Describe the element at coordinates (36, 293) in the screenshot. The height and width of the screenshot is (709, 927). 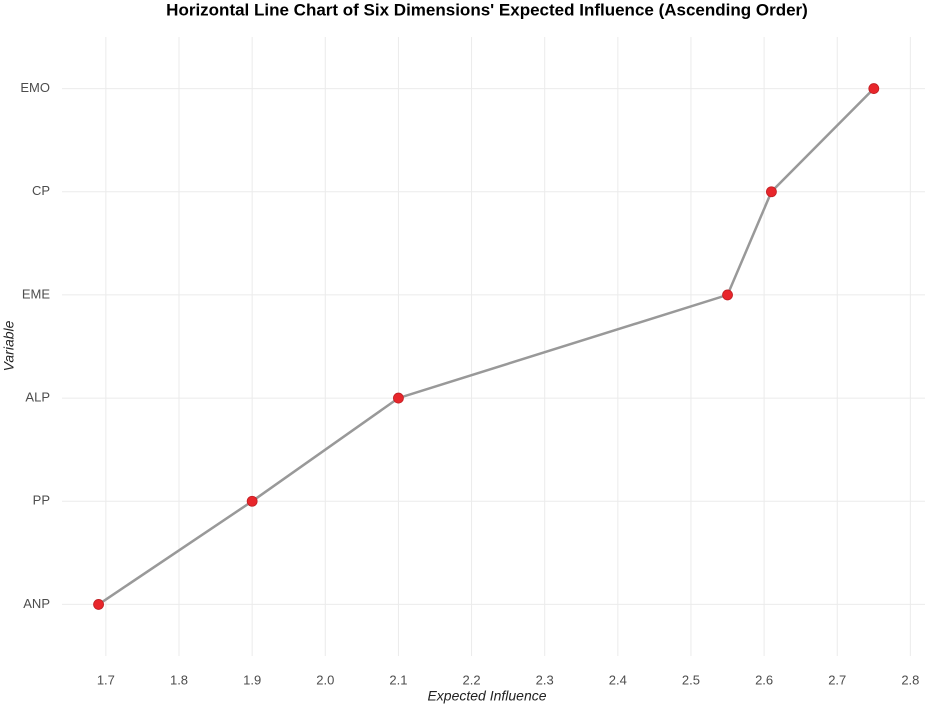
I see `y-tick-label: EME` at that location.